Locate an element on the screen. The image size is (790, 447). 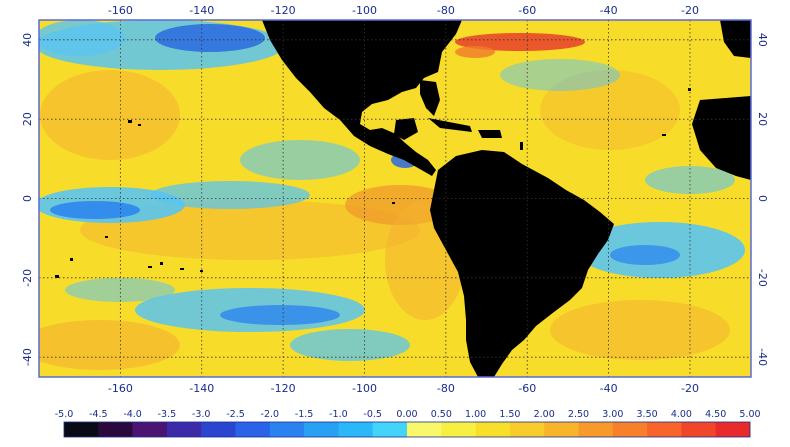
lon-label-bottom: -120 is located at coordinates (283, 388).